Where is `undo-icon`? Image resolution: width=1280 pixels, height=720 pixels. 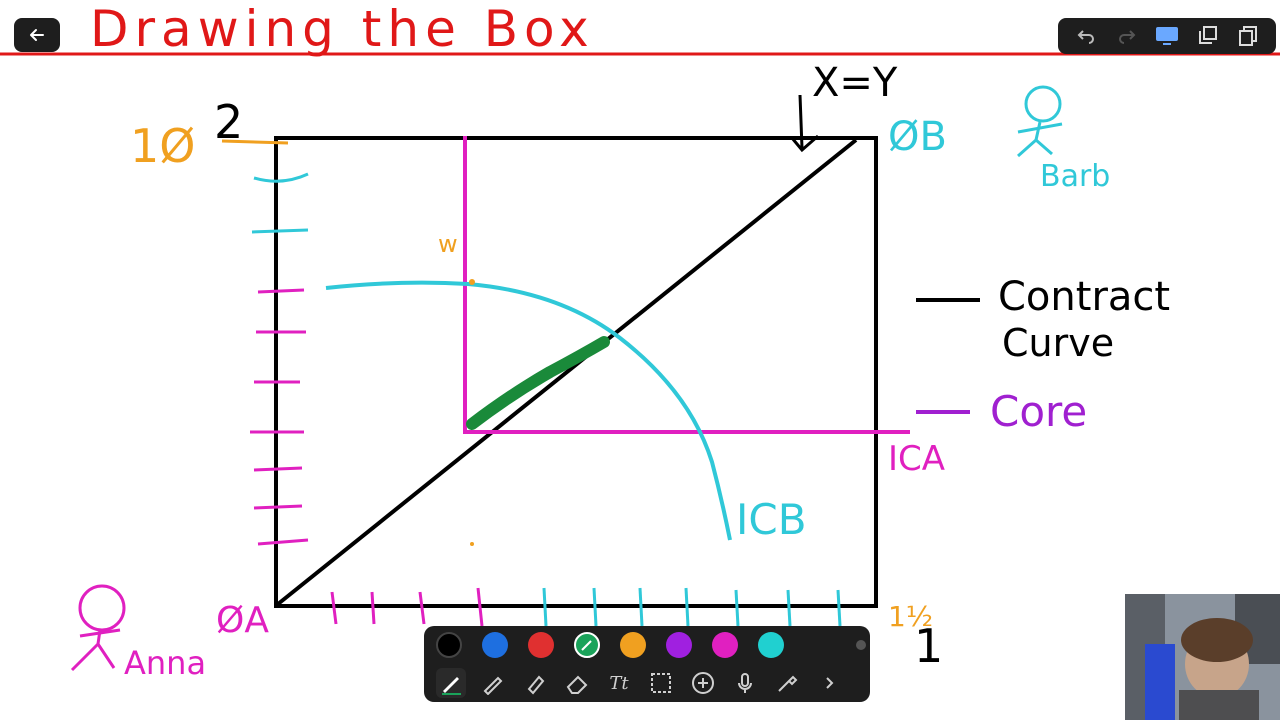
undo-icon is located at coordinates (1086, 37).